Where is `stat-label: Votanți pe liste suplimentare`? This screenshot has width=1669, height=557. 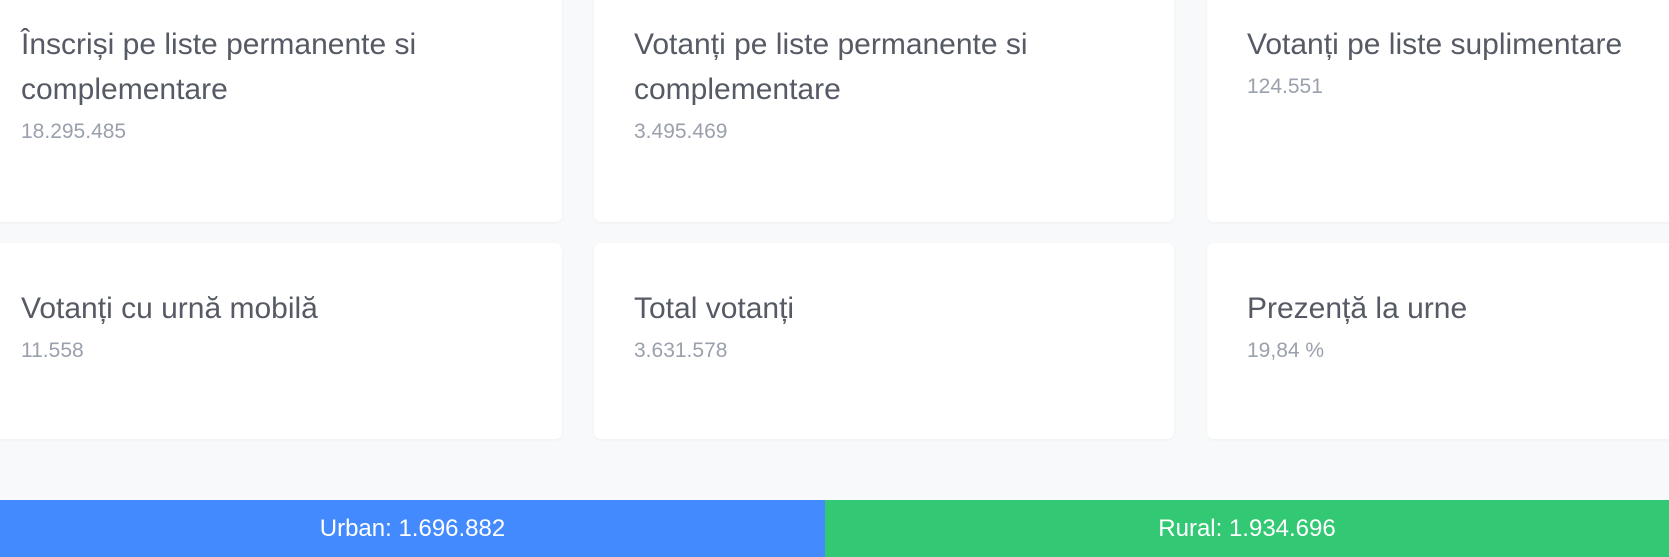
stat-label: Votanți pe liste suplimentare is located at coordinates (1435, 44).